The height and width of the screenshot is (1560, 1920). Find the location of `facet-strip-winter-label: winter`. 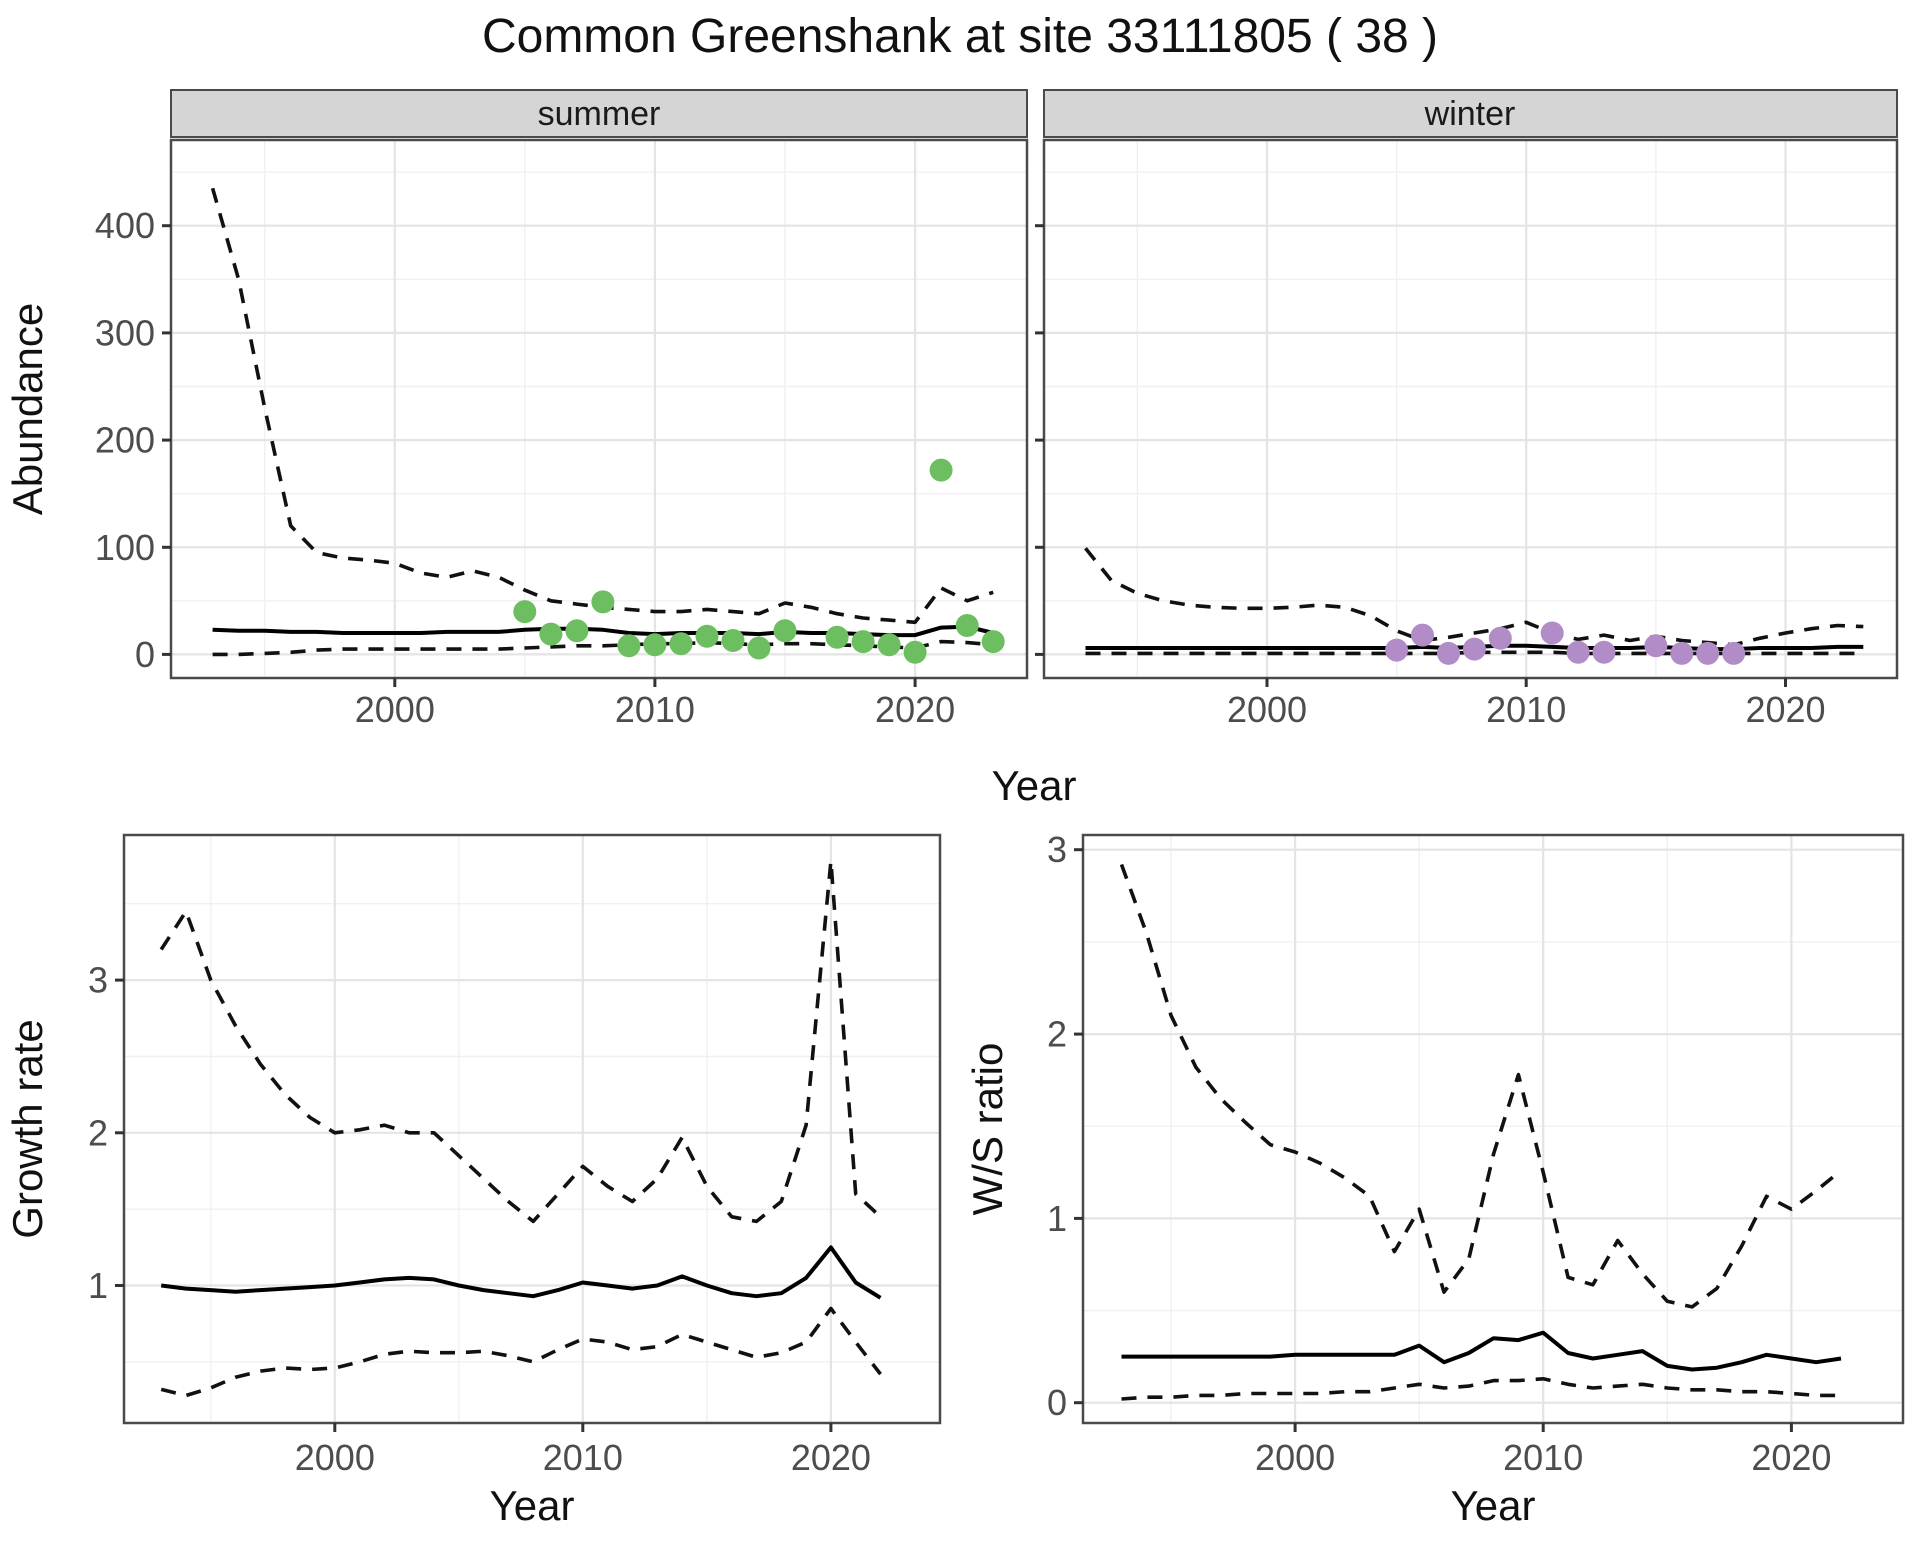

facet-strip-winter-label: winter is located at coordinates (1470, 114).